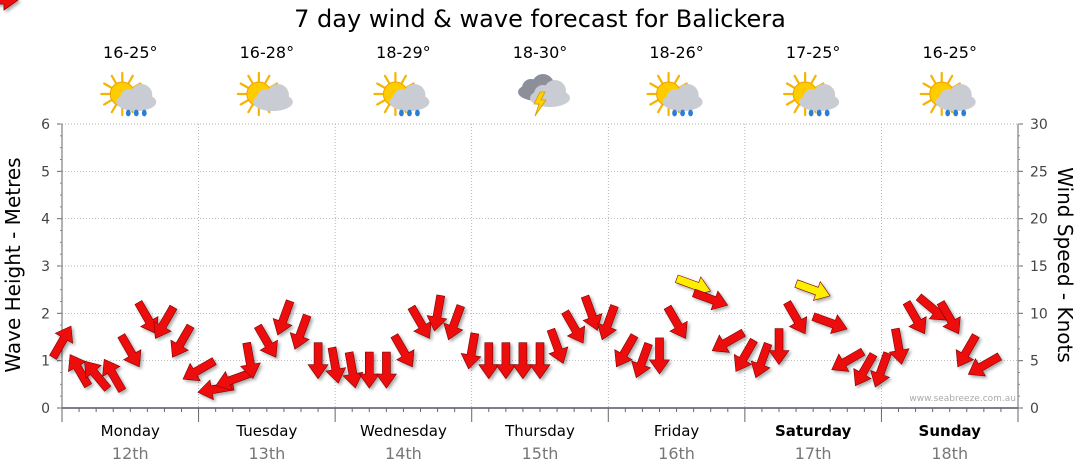  What do you see at coordinates (403, 453) in the screenshot?
I see `day-date: 14th` at bounding box center [403, 453].